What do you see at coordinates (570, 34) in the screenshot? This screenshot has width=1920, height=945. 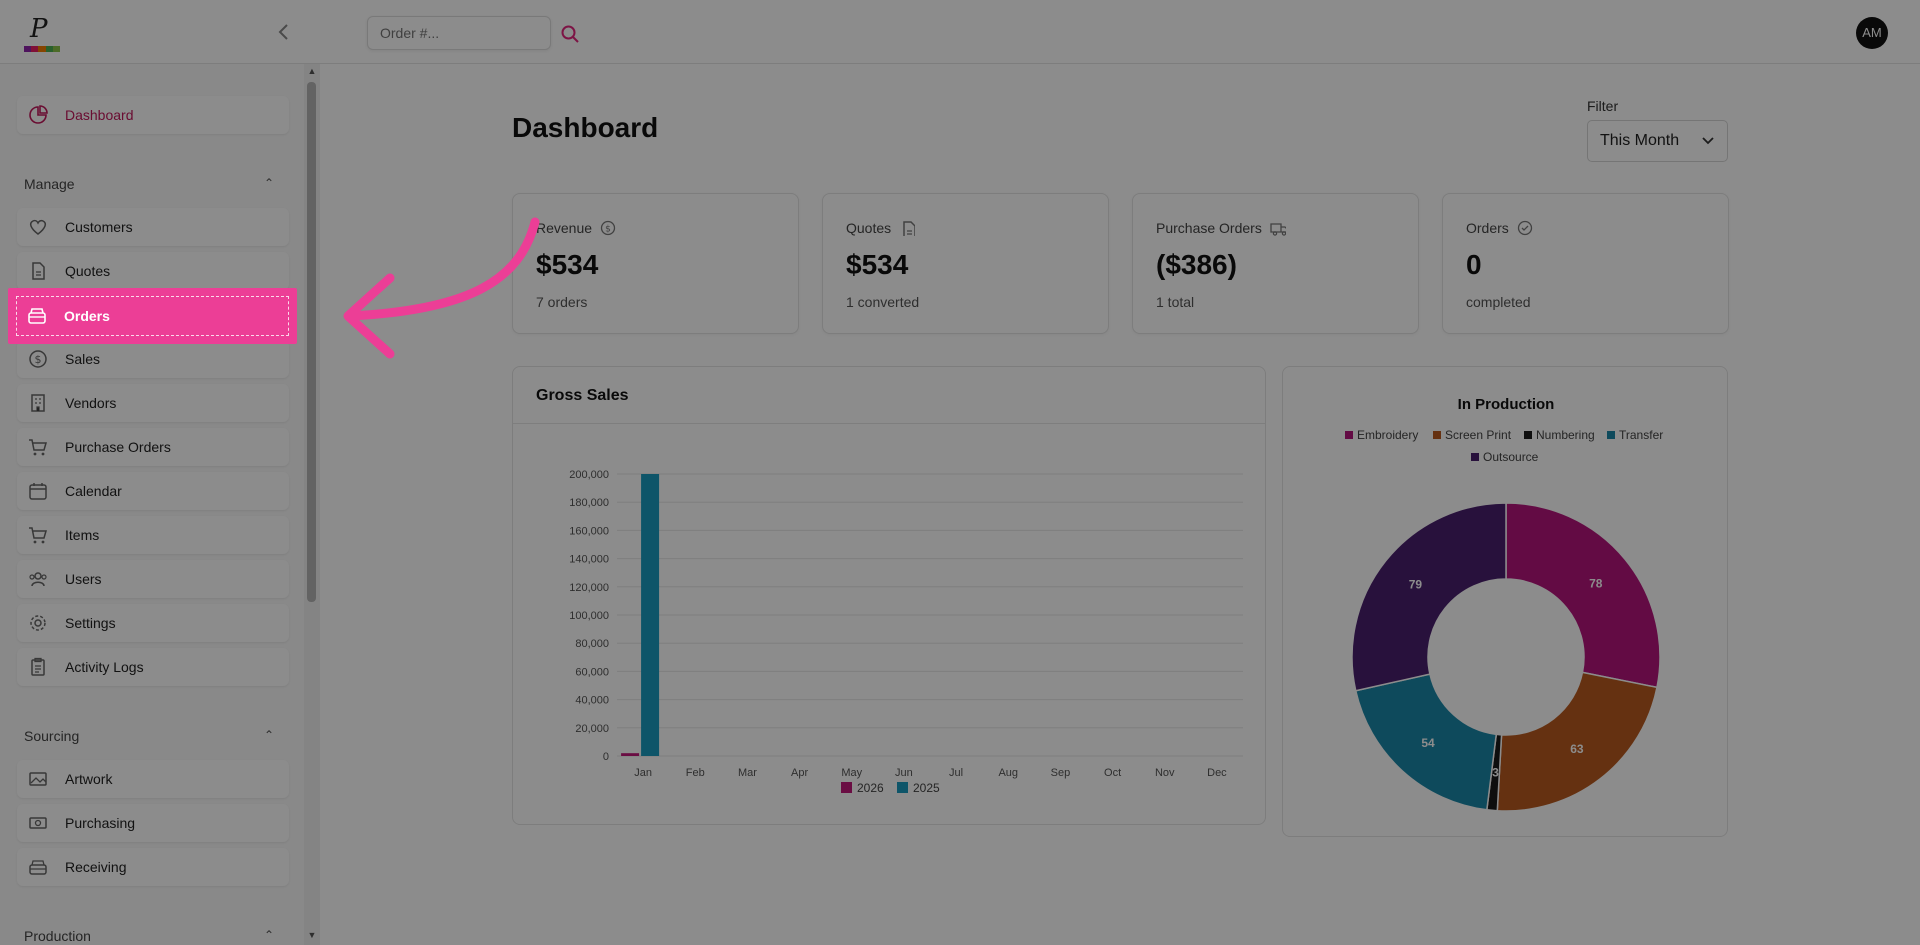 I see `search-icon` at bounding box center [570, 34].